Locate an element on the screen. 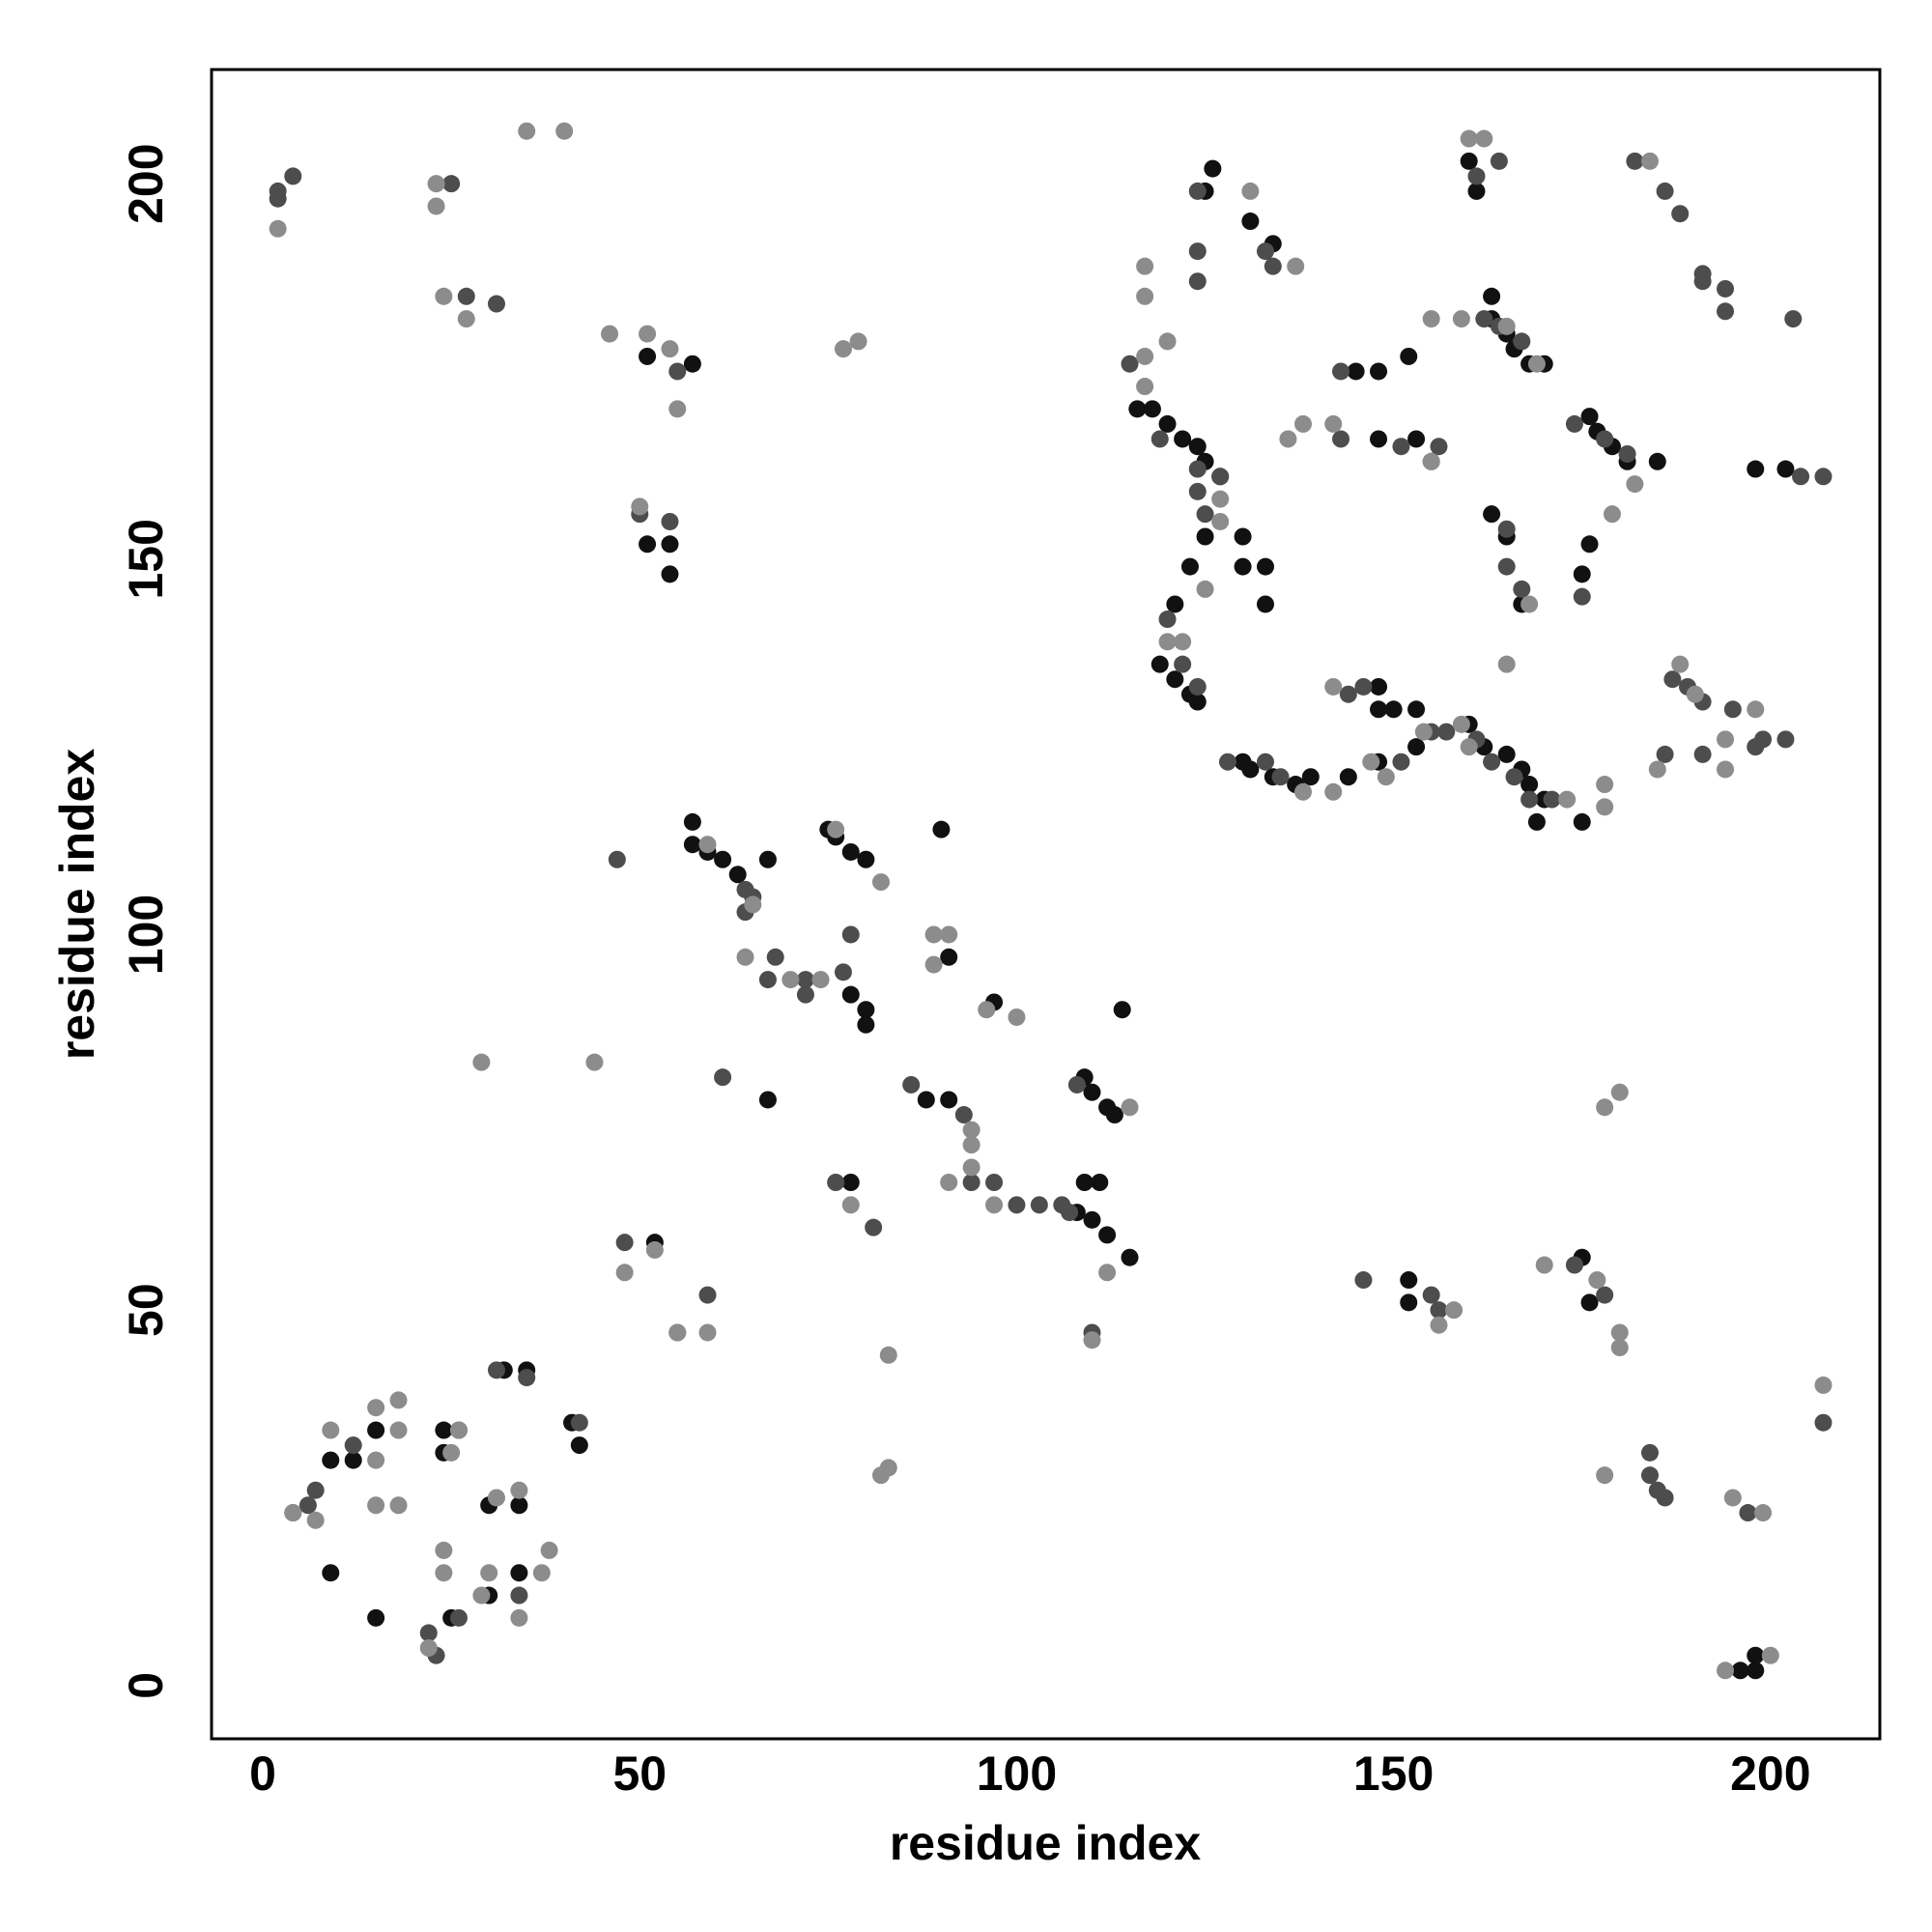 The image size is (1932, 1932). x-tick-label: 0 is located at coordinates (262, 1774).